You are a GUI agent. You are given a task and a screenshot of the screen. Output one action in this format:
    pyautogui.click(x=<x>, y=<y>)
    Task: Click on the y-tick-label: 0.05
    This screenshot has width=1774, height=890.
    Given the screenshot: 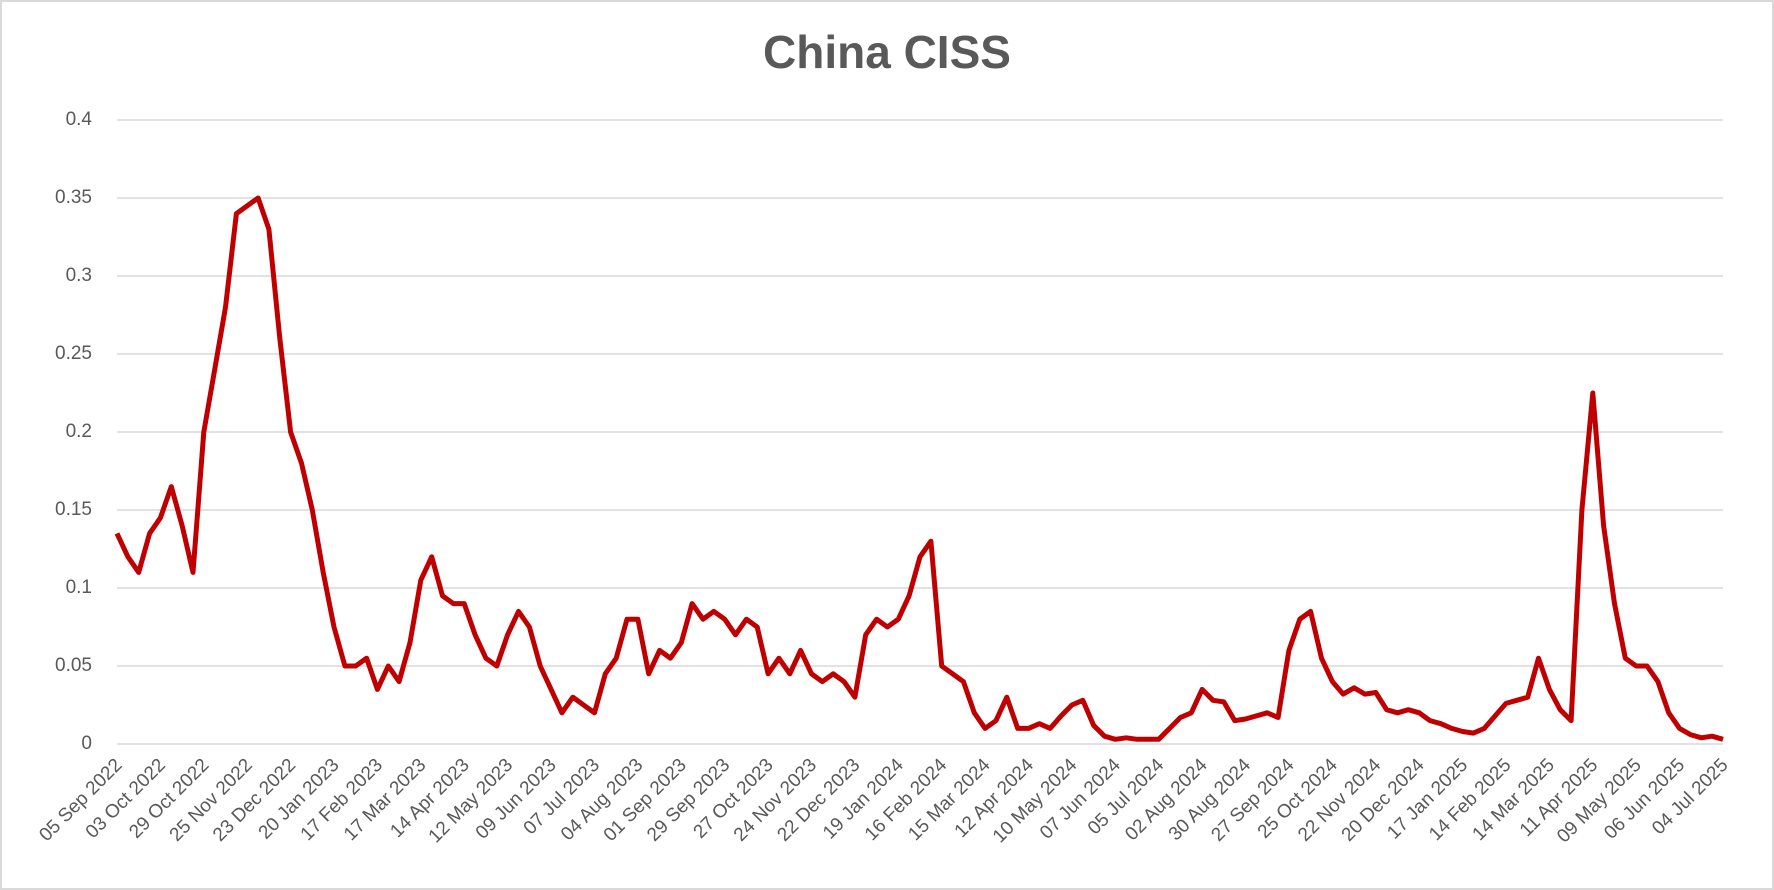 What is the action you would take?
    pyautogui.click(x=73, y=665)
    